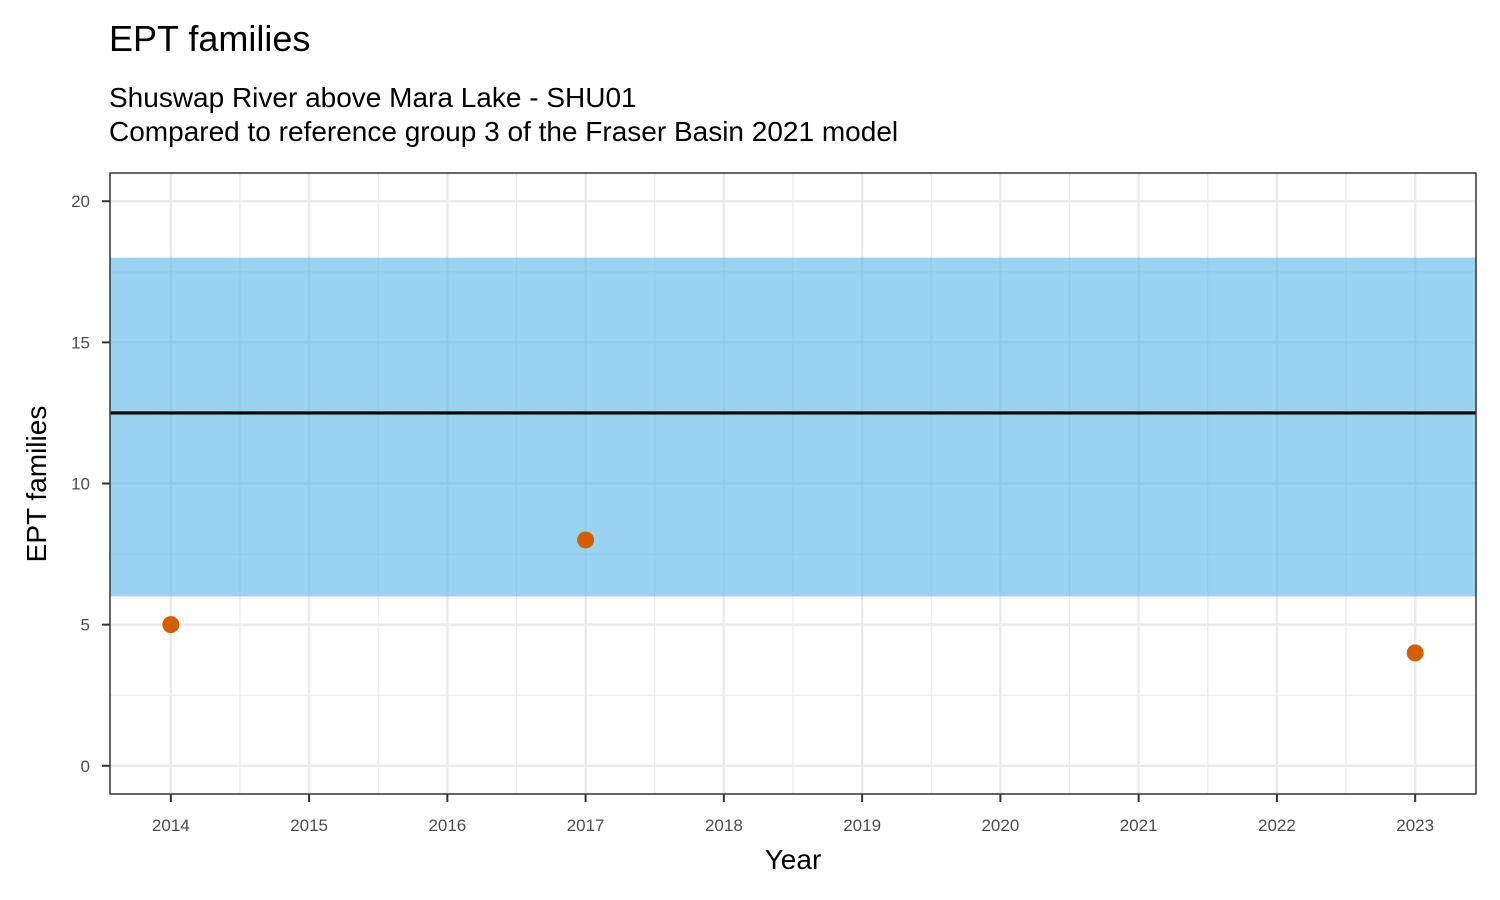  Describe the element at coordinates (36, 484) in the screenshot. I see `y-axis-label: EPT families` at that location.